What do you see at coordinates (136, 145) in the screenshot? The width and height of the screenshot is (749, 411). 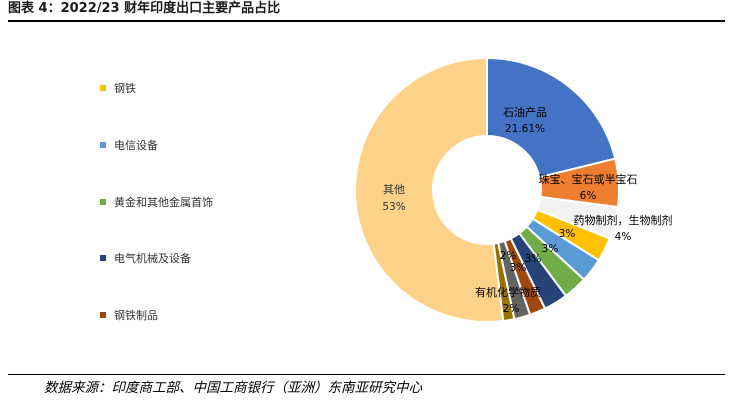 I see `legend-label: 电信设备` at bounding box center [136, 145].